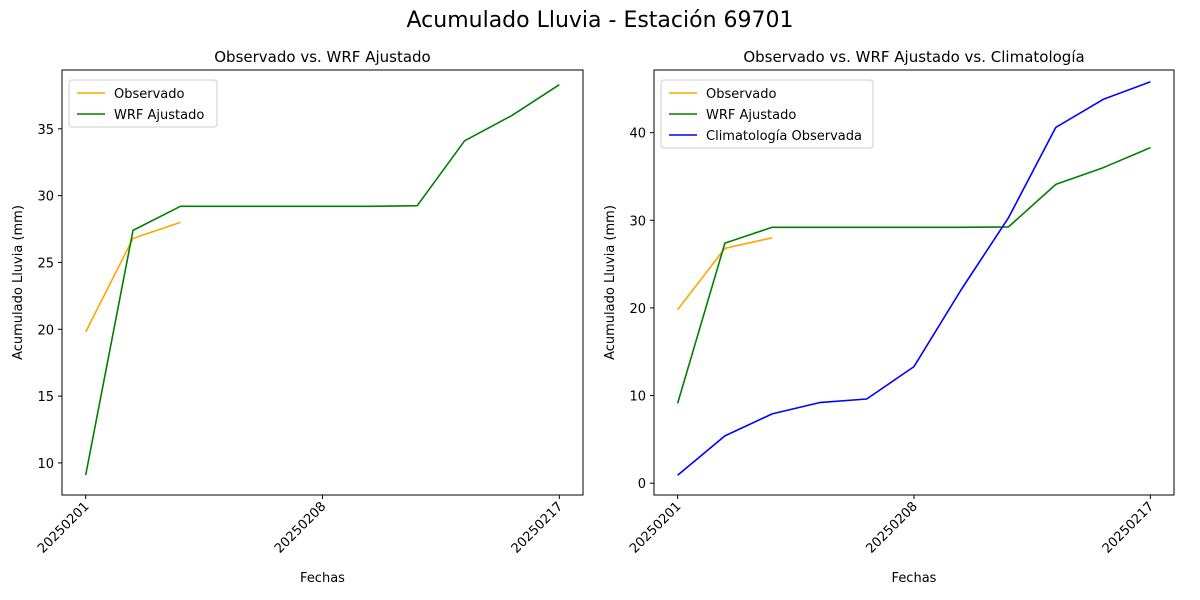  Describe the element at coordinates (45, 263) in the screenshot. I see `y-tick-label: 25` at that location.